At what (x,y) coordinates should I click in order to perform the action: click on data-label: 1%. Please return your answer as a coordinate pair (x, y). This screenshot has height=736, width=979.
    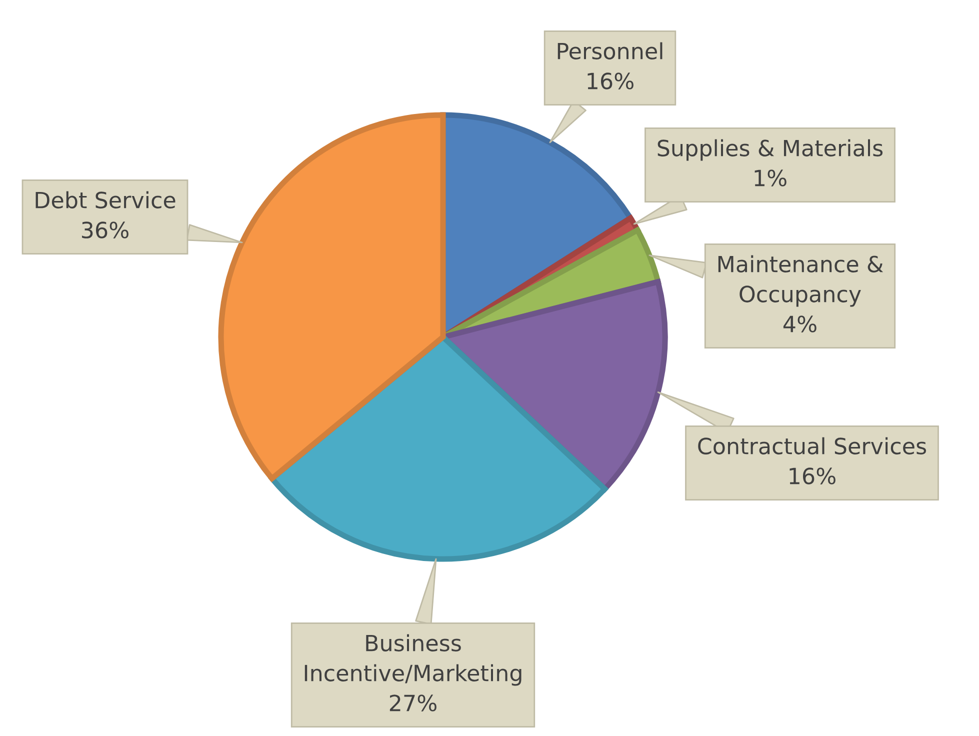
    Looking at the image, I should click on (770, 178).